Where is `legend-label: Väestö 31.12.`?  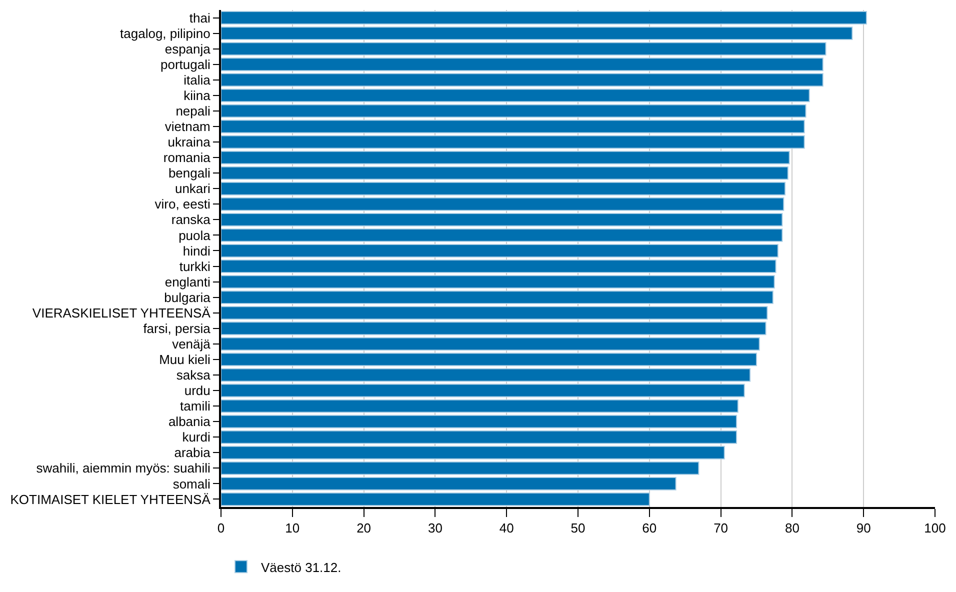 legend-label: Väestö 31.12. is located at coordinates (301, 567).